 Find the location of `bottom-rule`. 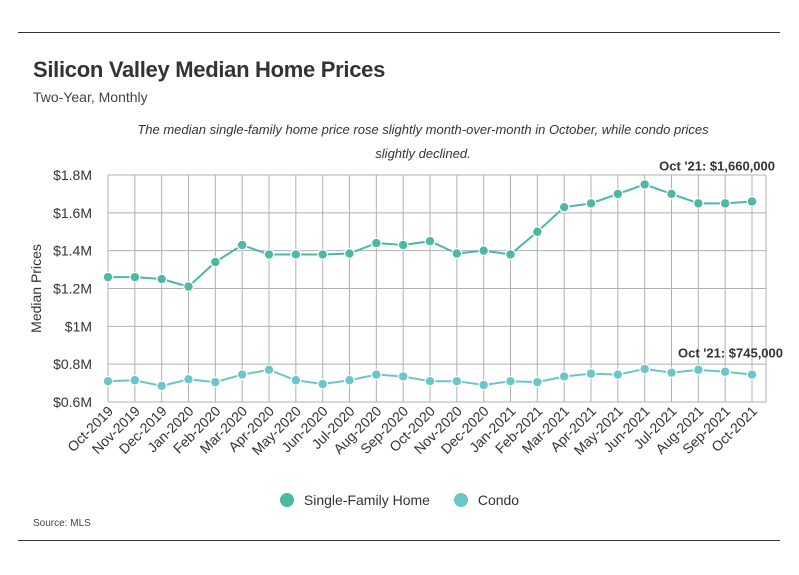

bottom-rule is located at coordinates (399, 540).